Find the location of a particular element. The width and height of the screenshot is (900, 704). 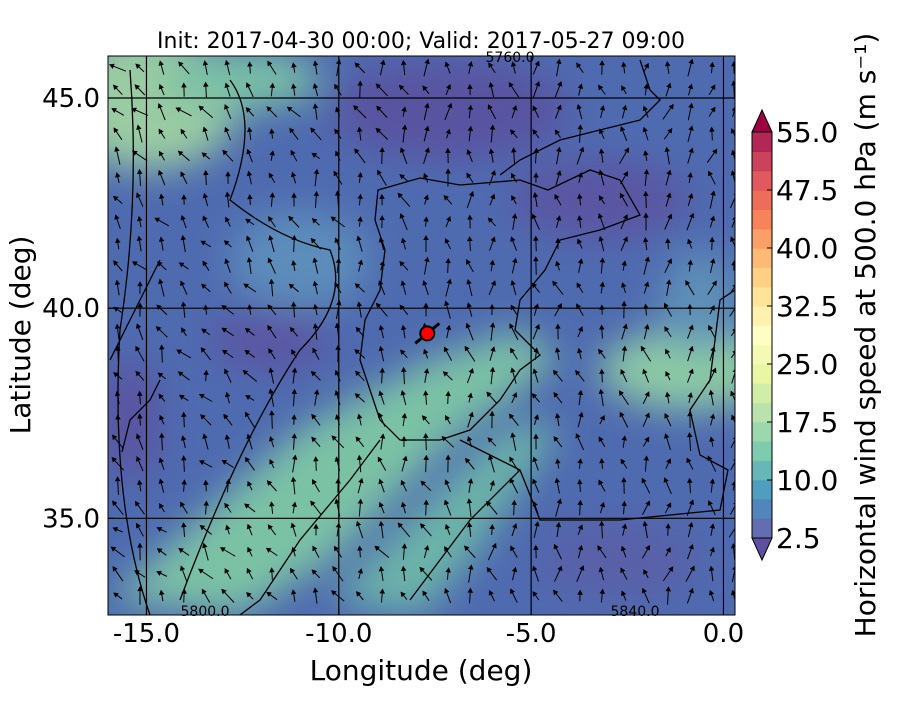

colorbar-tick-label: 40.0 is located at coordinates (807, 248).